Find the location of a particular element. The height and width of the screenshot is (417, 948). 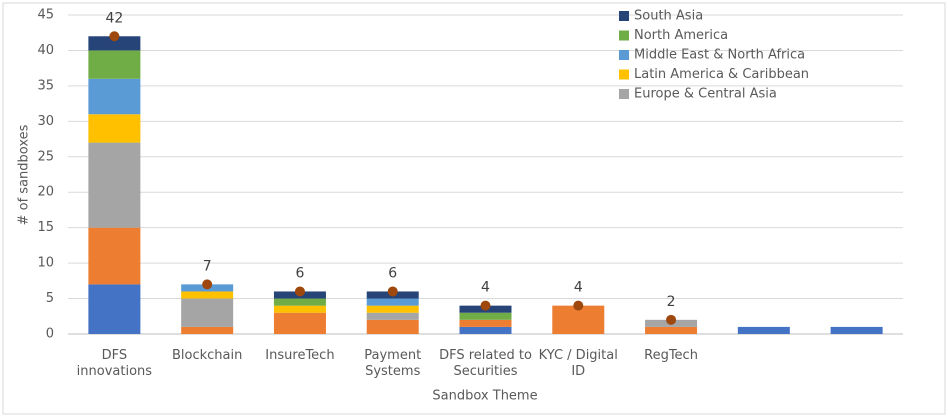

x-tick-label: DFS related to Securities is located at coordinates (485, 363).